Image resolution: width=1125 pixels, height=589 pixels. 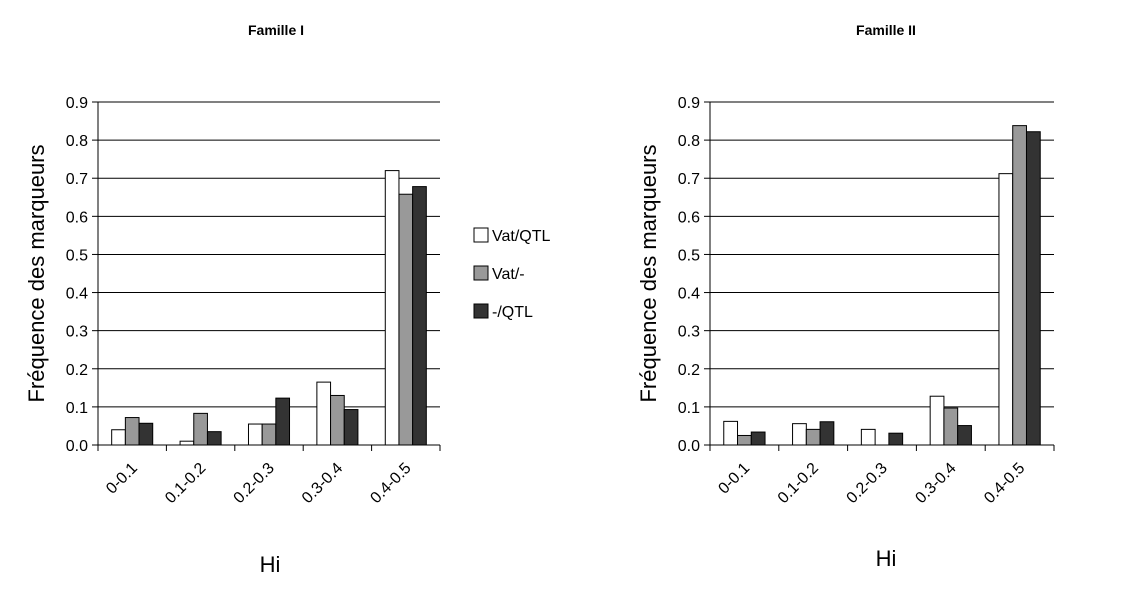 I want to click on chart-title: Famille II, so click(x=886, y=30).